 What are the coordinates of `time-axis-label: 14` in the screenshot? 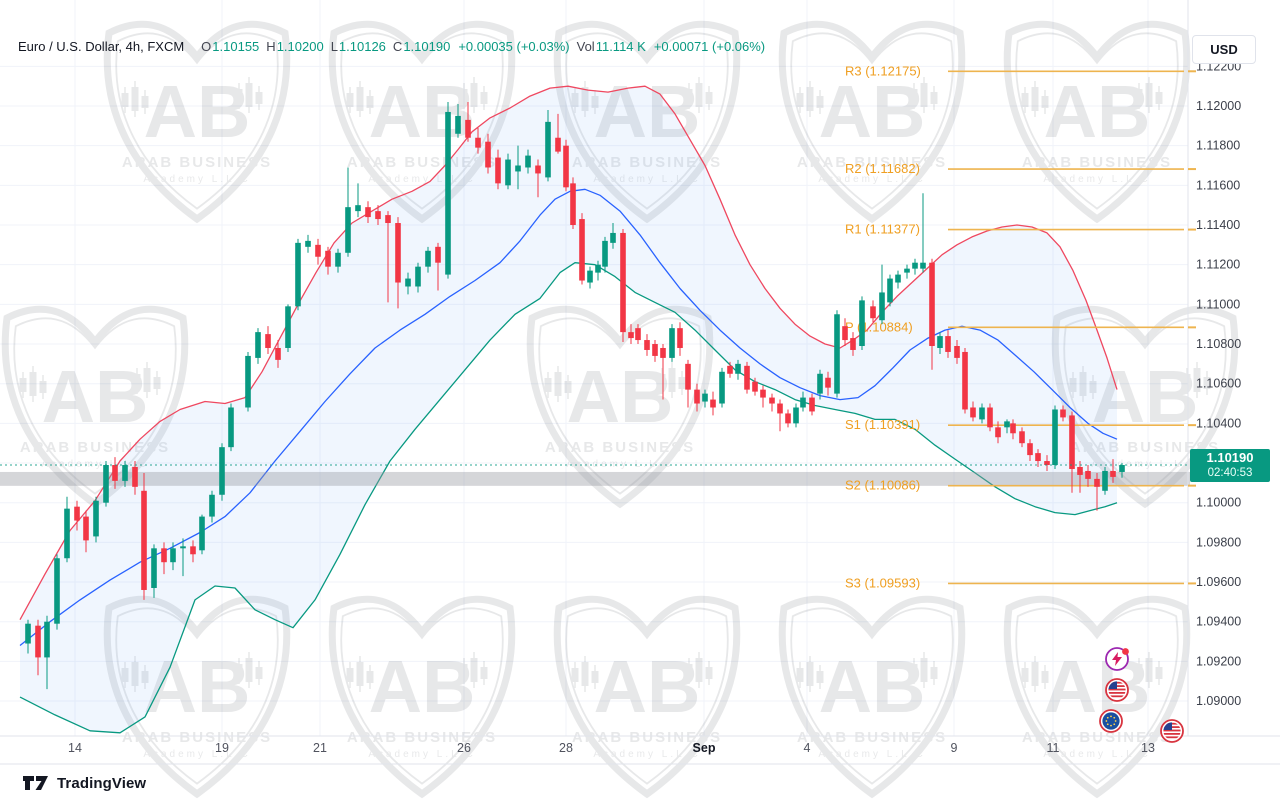 It's located at (75, 748).